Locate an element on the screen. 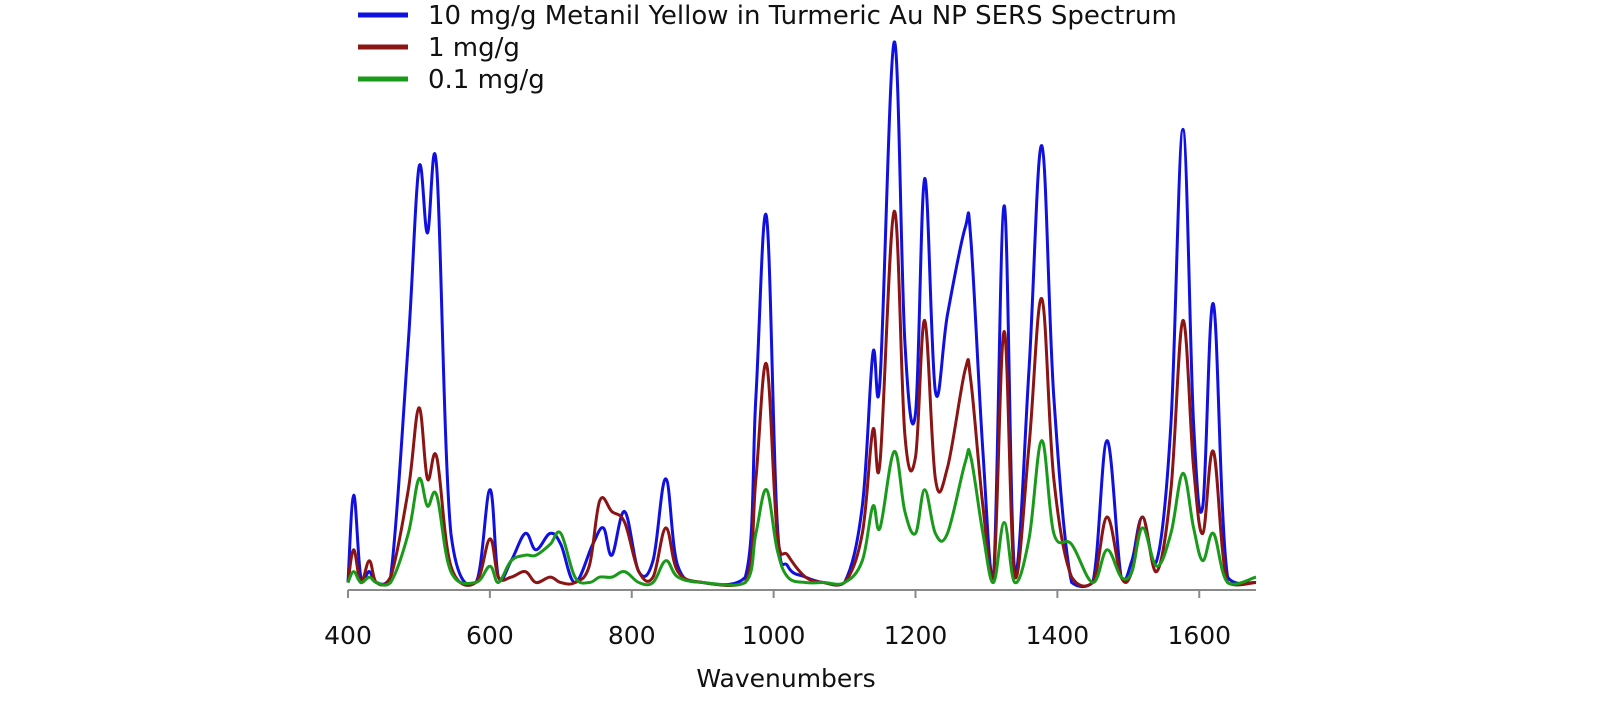  x-axis-title: Wavenumbers is located at coordinates (785, 678).